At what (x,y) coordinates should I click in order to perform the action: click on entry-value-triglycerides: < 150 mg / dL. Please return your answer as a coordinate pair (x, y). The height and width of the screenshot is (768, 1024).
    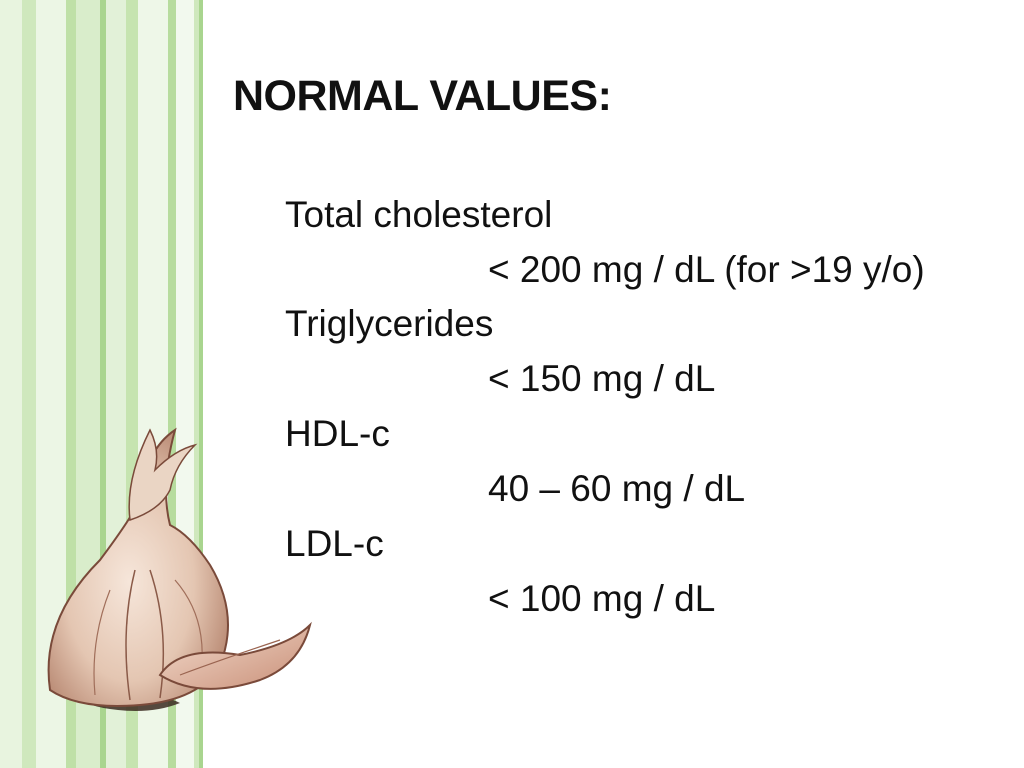
    Looking at the image, I should click on (602, 378).